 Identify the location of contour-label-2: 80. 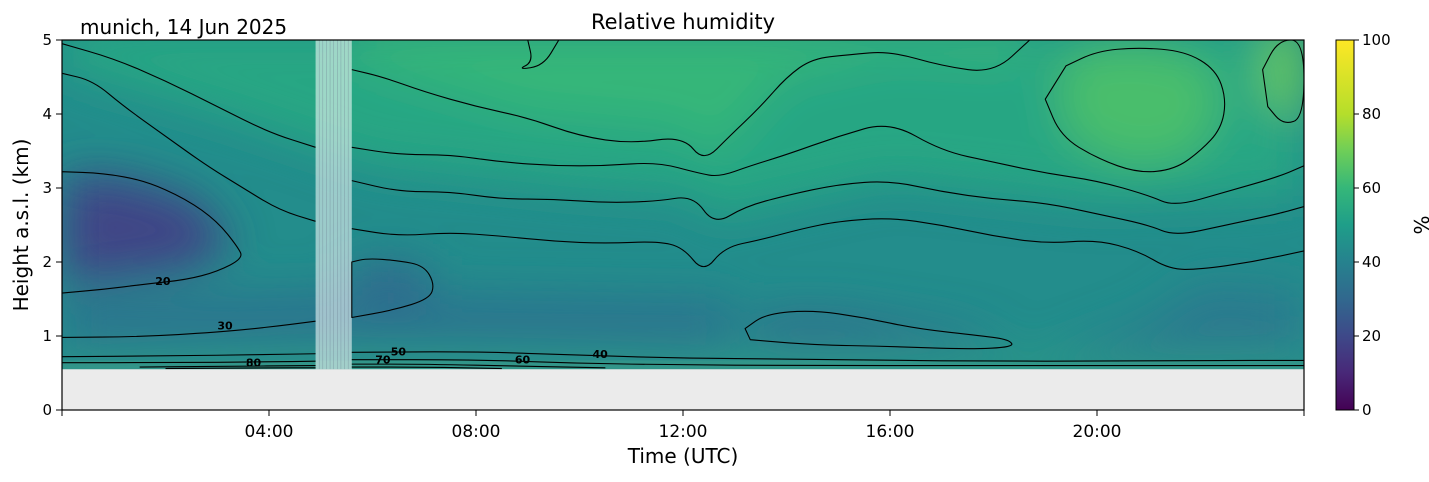
(254, 363).